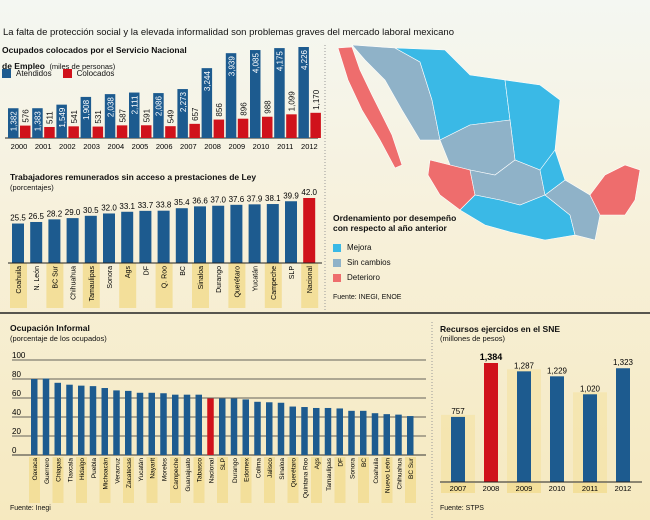  I want to click on category-label-Sinaloa: Sinaloa, so click(282, 469).